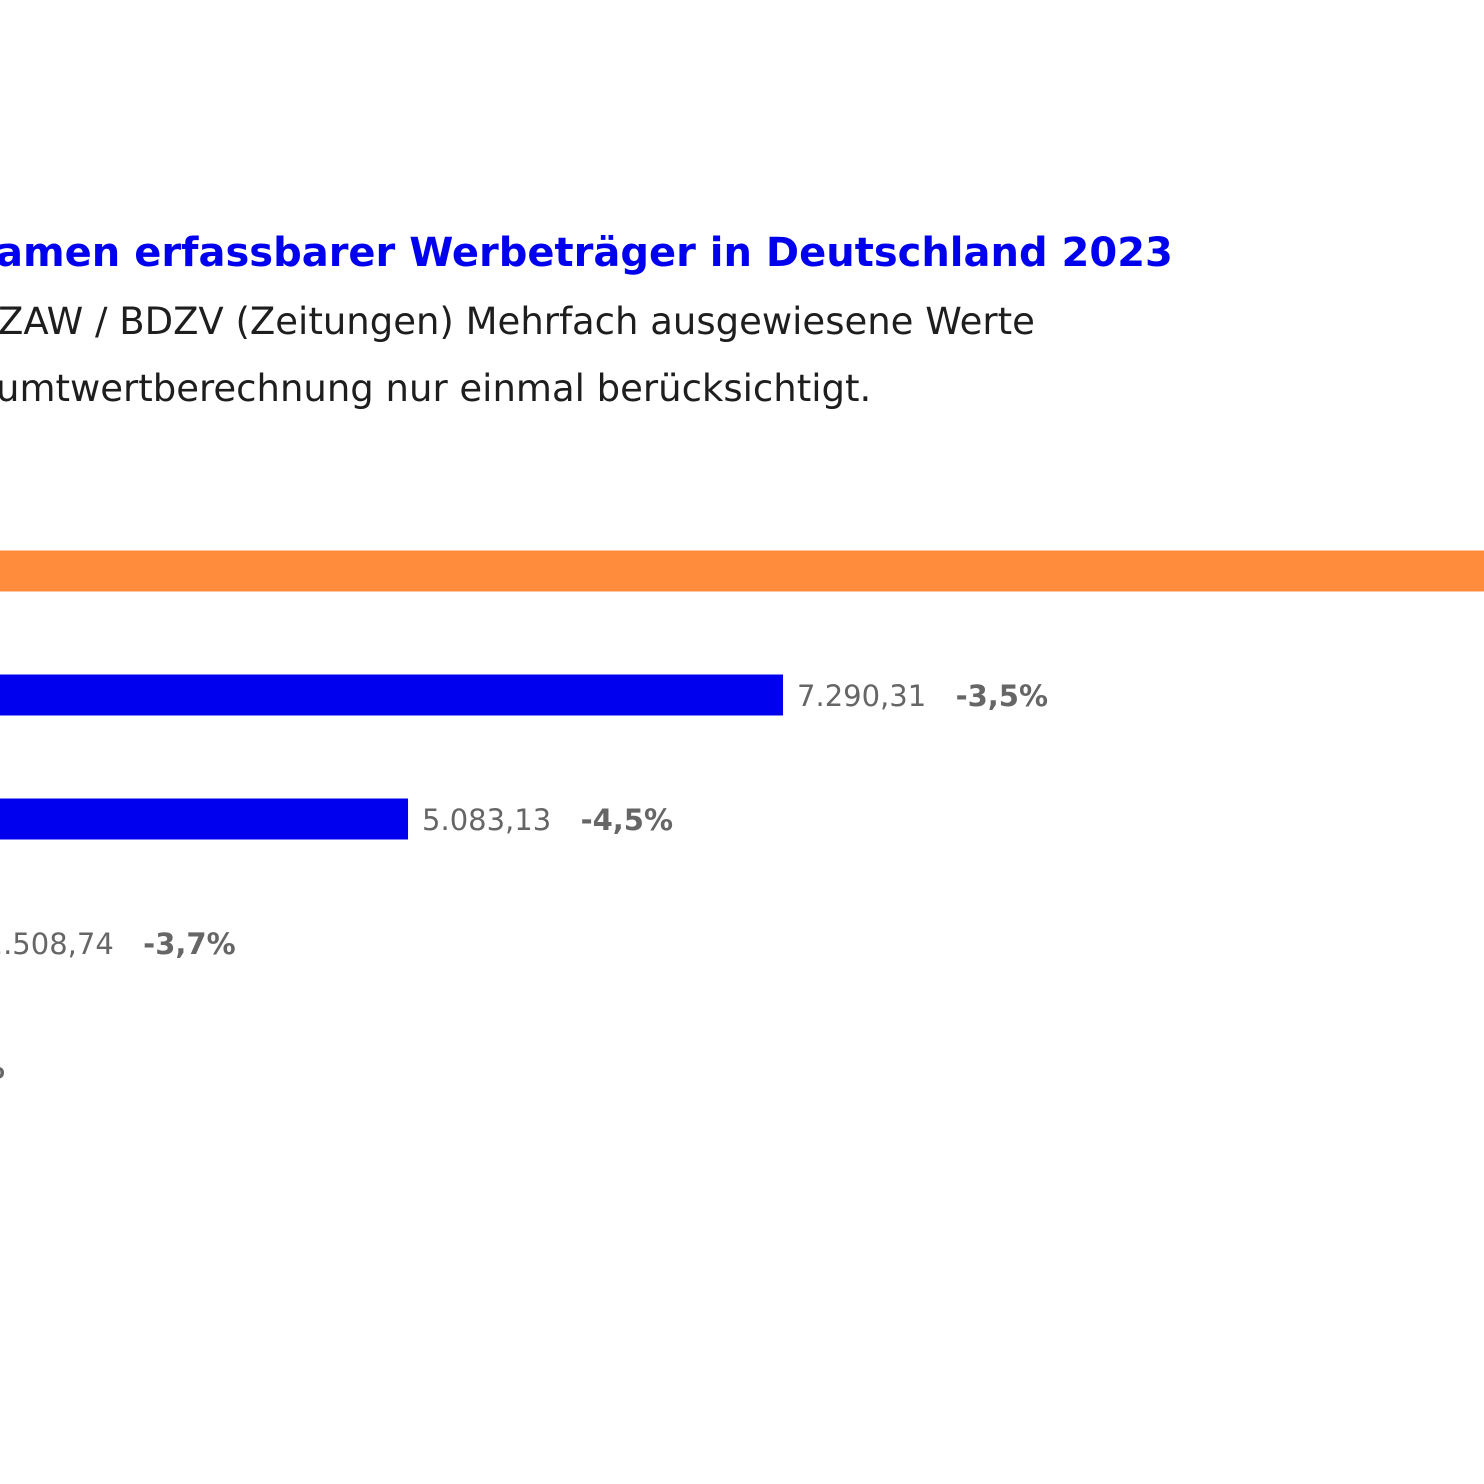 This screenshot has height=1484, width=1484. What do you see at coordinates (486, 820) in the screenshot?
I see `value-label: 5.083,13` at bounding box center [486, 820].